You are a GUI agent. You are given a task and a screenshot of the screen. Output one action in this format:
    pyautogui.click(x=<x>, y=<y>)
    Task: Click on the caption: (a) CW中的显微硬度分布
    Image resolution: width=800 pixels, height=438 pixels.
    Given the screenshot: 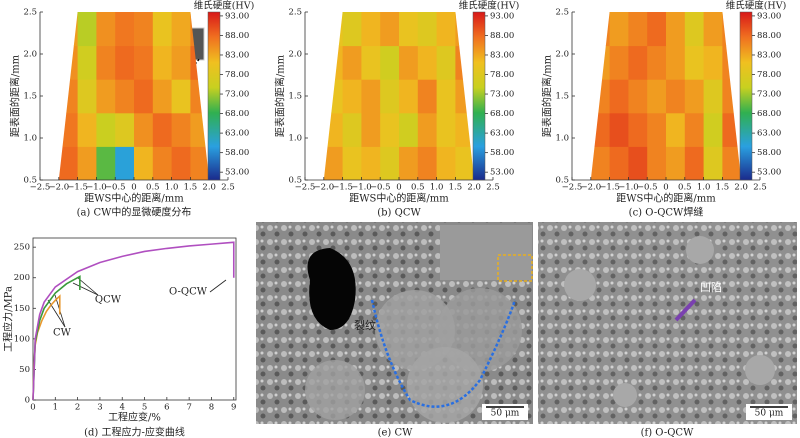 What is the action you would take?
    pyautogui.click(x=134, y=212)
    